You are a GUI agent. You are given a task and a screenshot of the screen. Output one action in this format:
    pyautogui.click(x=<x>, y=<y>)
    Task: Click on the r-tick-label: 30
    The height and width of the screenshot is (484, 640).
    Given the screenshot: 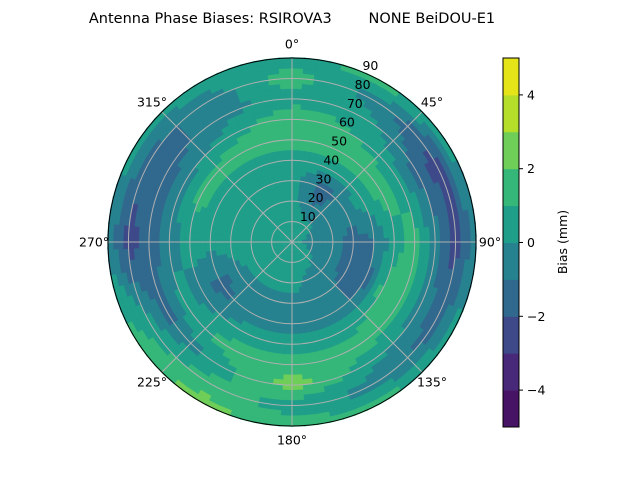 What is the action you would take?
    pyautogui.click(x=324, y=178)
    